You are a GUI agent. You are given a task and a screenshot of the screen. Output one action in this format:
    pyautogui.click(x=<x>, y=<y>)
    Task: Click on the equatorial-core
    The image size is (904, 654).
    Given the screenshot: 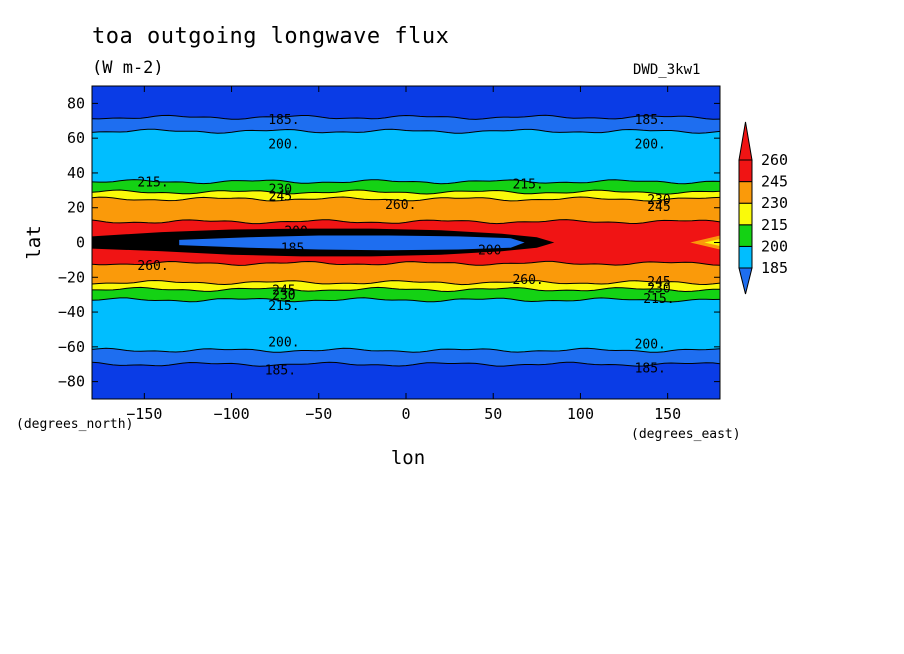 What is the action you would take?
    pyautogui.click(x=352, y=243)
    